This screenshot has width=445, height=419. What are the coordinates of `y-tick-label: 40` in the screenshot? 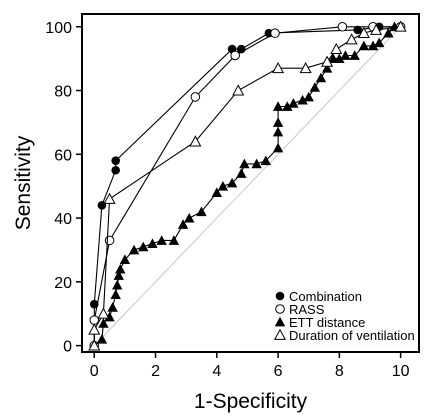 It's located at (63, 219).